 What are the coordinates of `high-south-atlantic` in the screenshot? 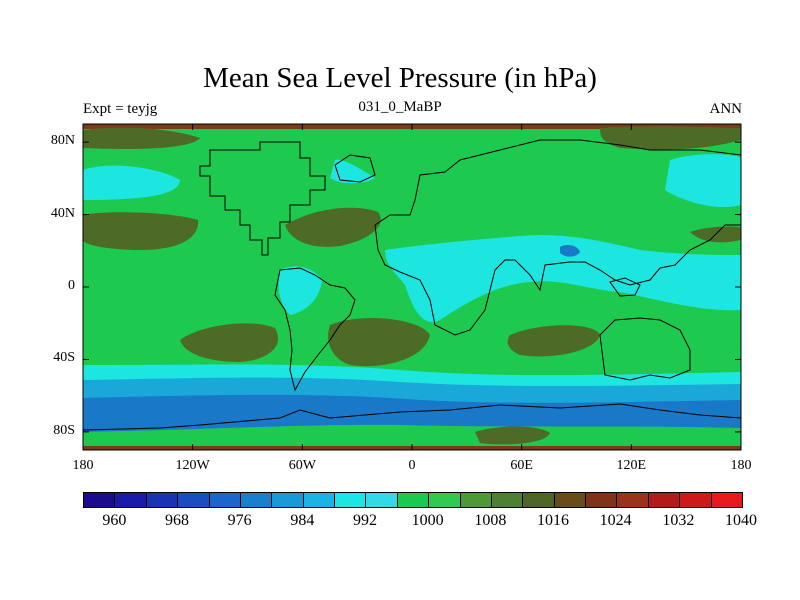 It's located at (379, 342).